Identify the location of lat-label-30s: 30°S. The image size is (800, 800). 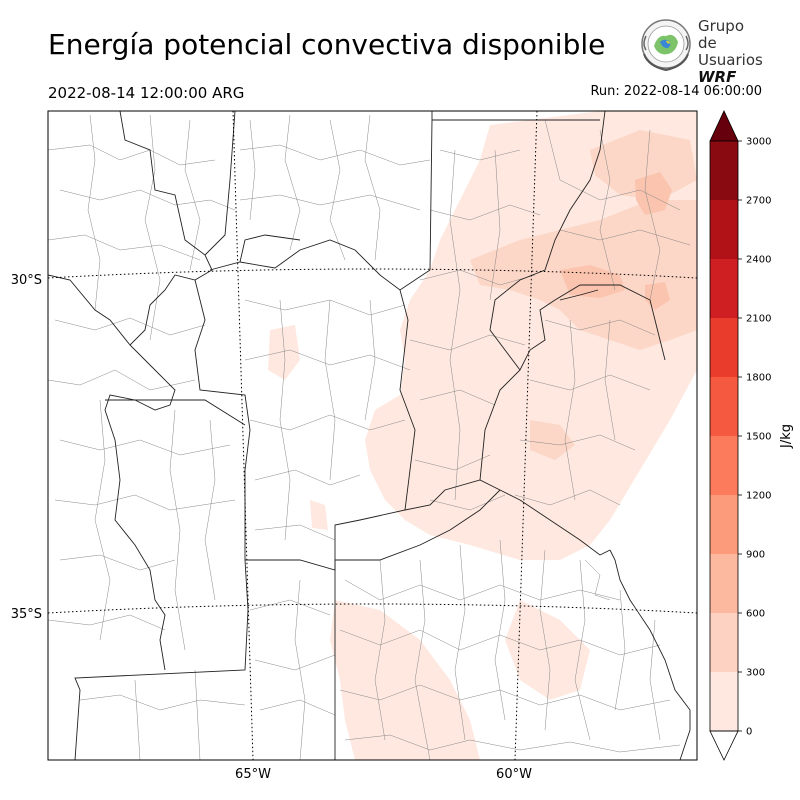
(26, 280).